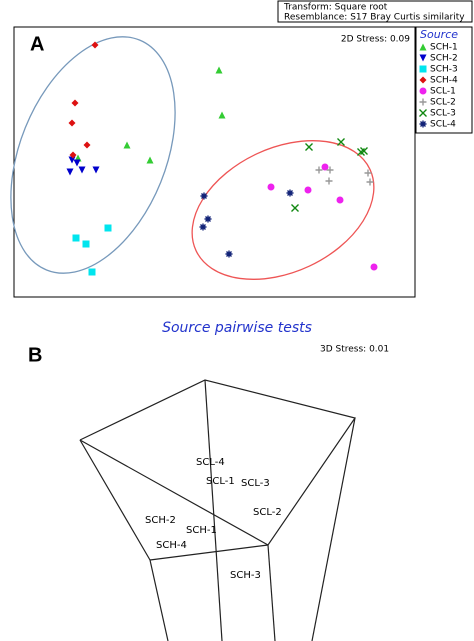 The width and height of the screenshot is (474, 641). What do you see at coordinates (255, 483) in the screenshot?
I see `point-label-3d: SCL-3` at bounding box center [255, 483].